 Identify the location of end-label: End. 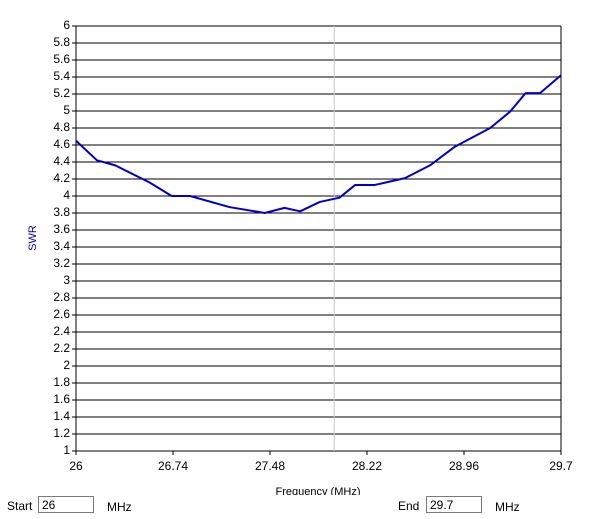
(409, 506).